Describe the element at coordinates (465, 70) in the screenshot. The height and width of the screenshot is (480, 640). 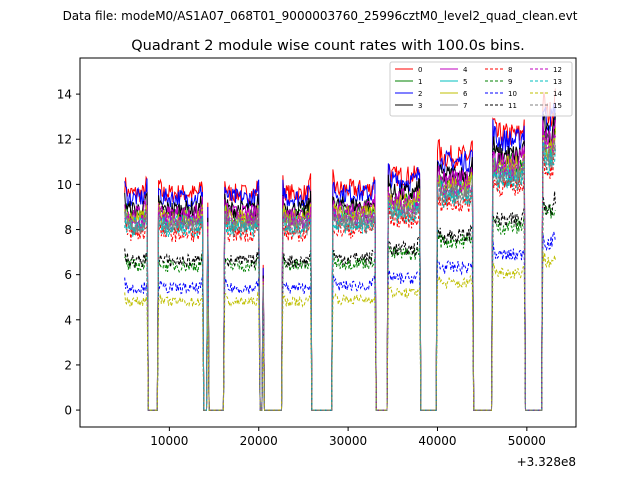
I see `legend-label: 4` at that location.